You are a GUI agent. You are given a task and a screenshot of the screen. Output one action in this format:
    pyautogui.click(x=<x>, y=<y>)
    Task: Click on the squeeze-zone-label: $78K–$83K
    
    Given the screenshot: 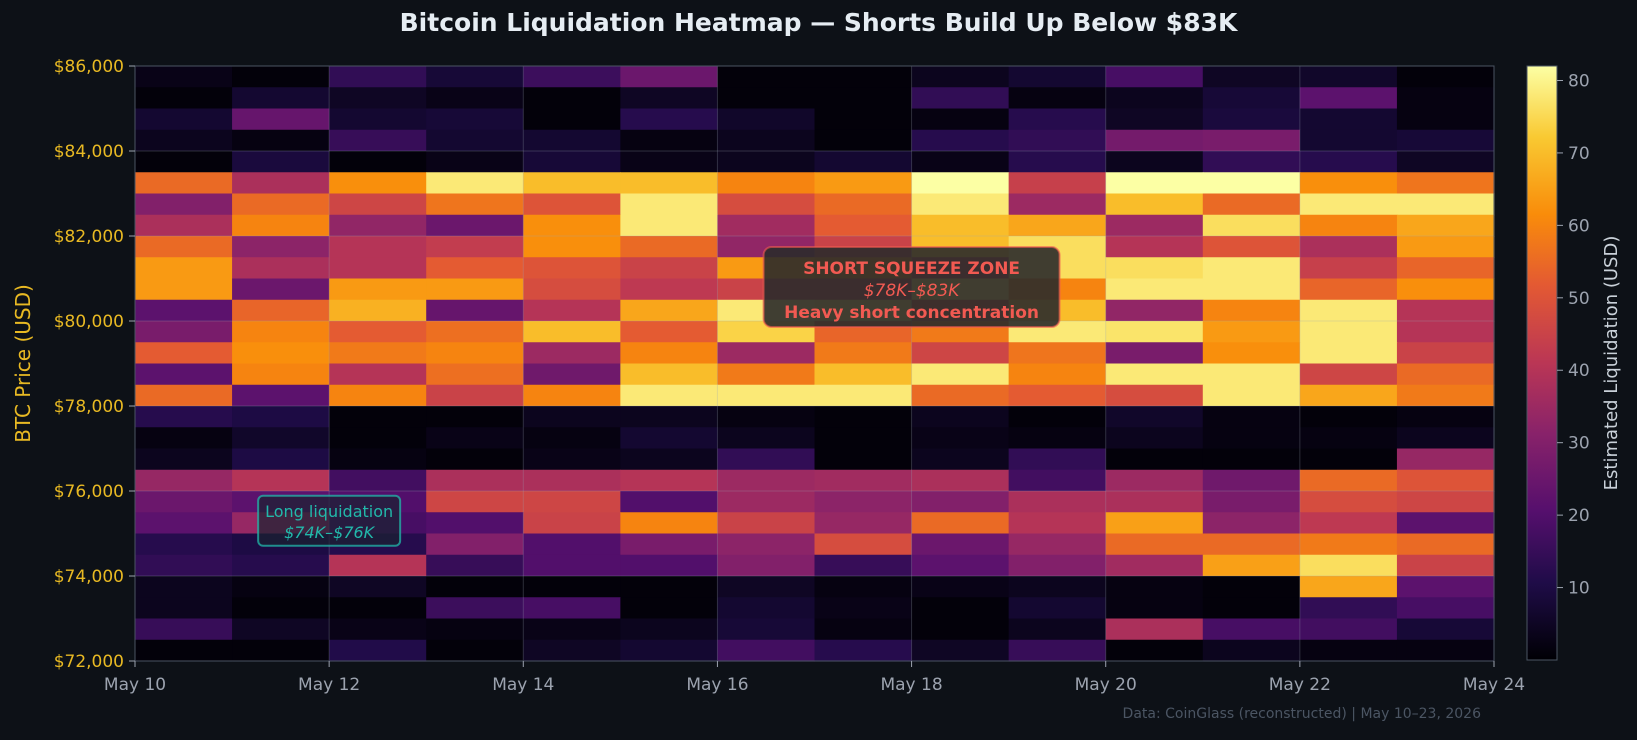 What is the action you would take?
    pyautogui.click(x=913, y=291)
    